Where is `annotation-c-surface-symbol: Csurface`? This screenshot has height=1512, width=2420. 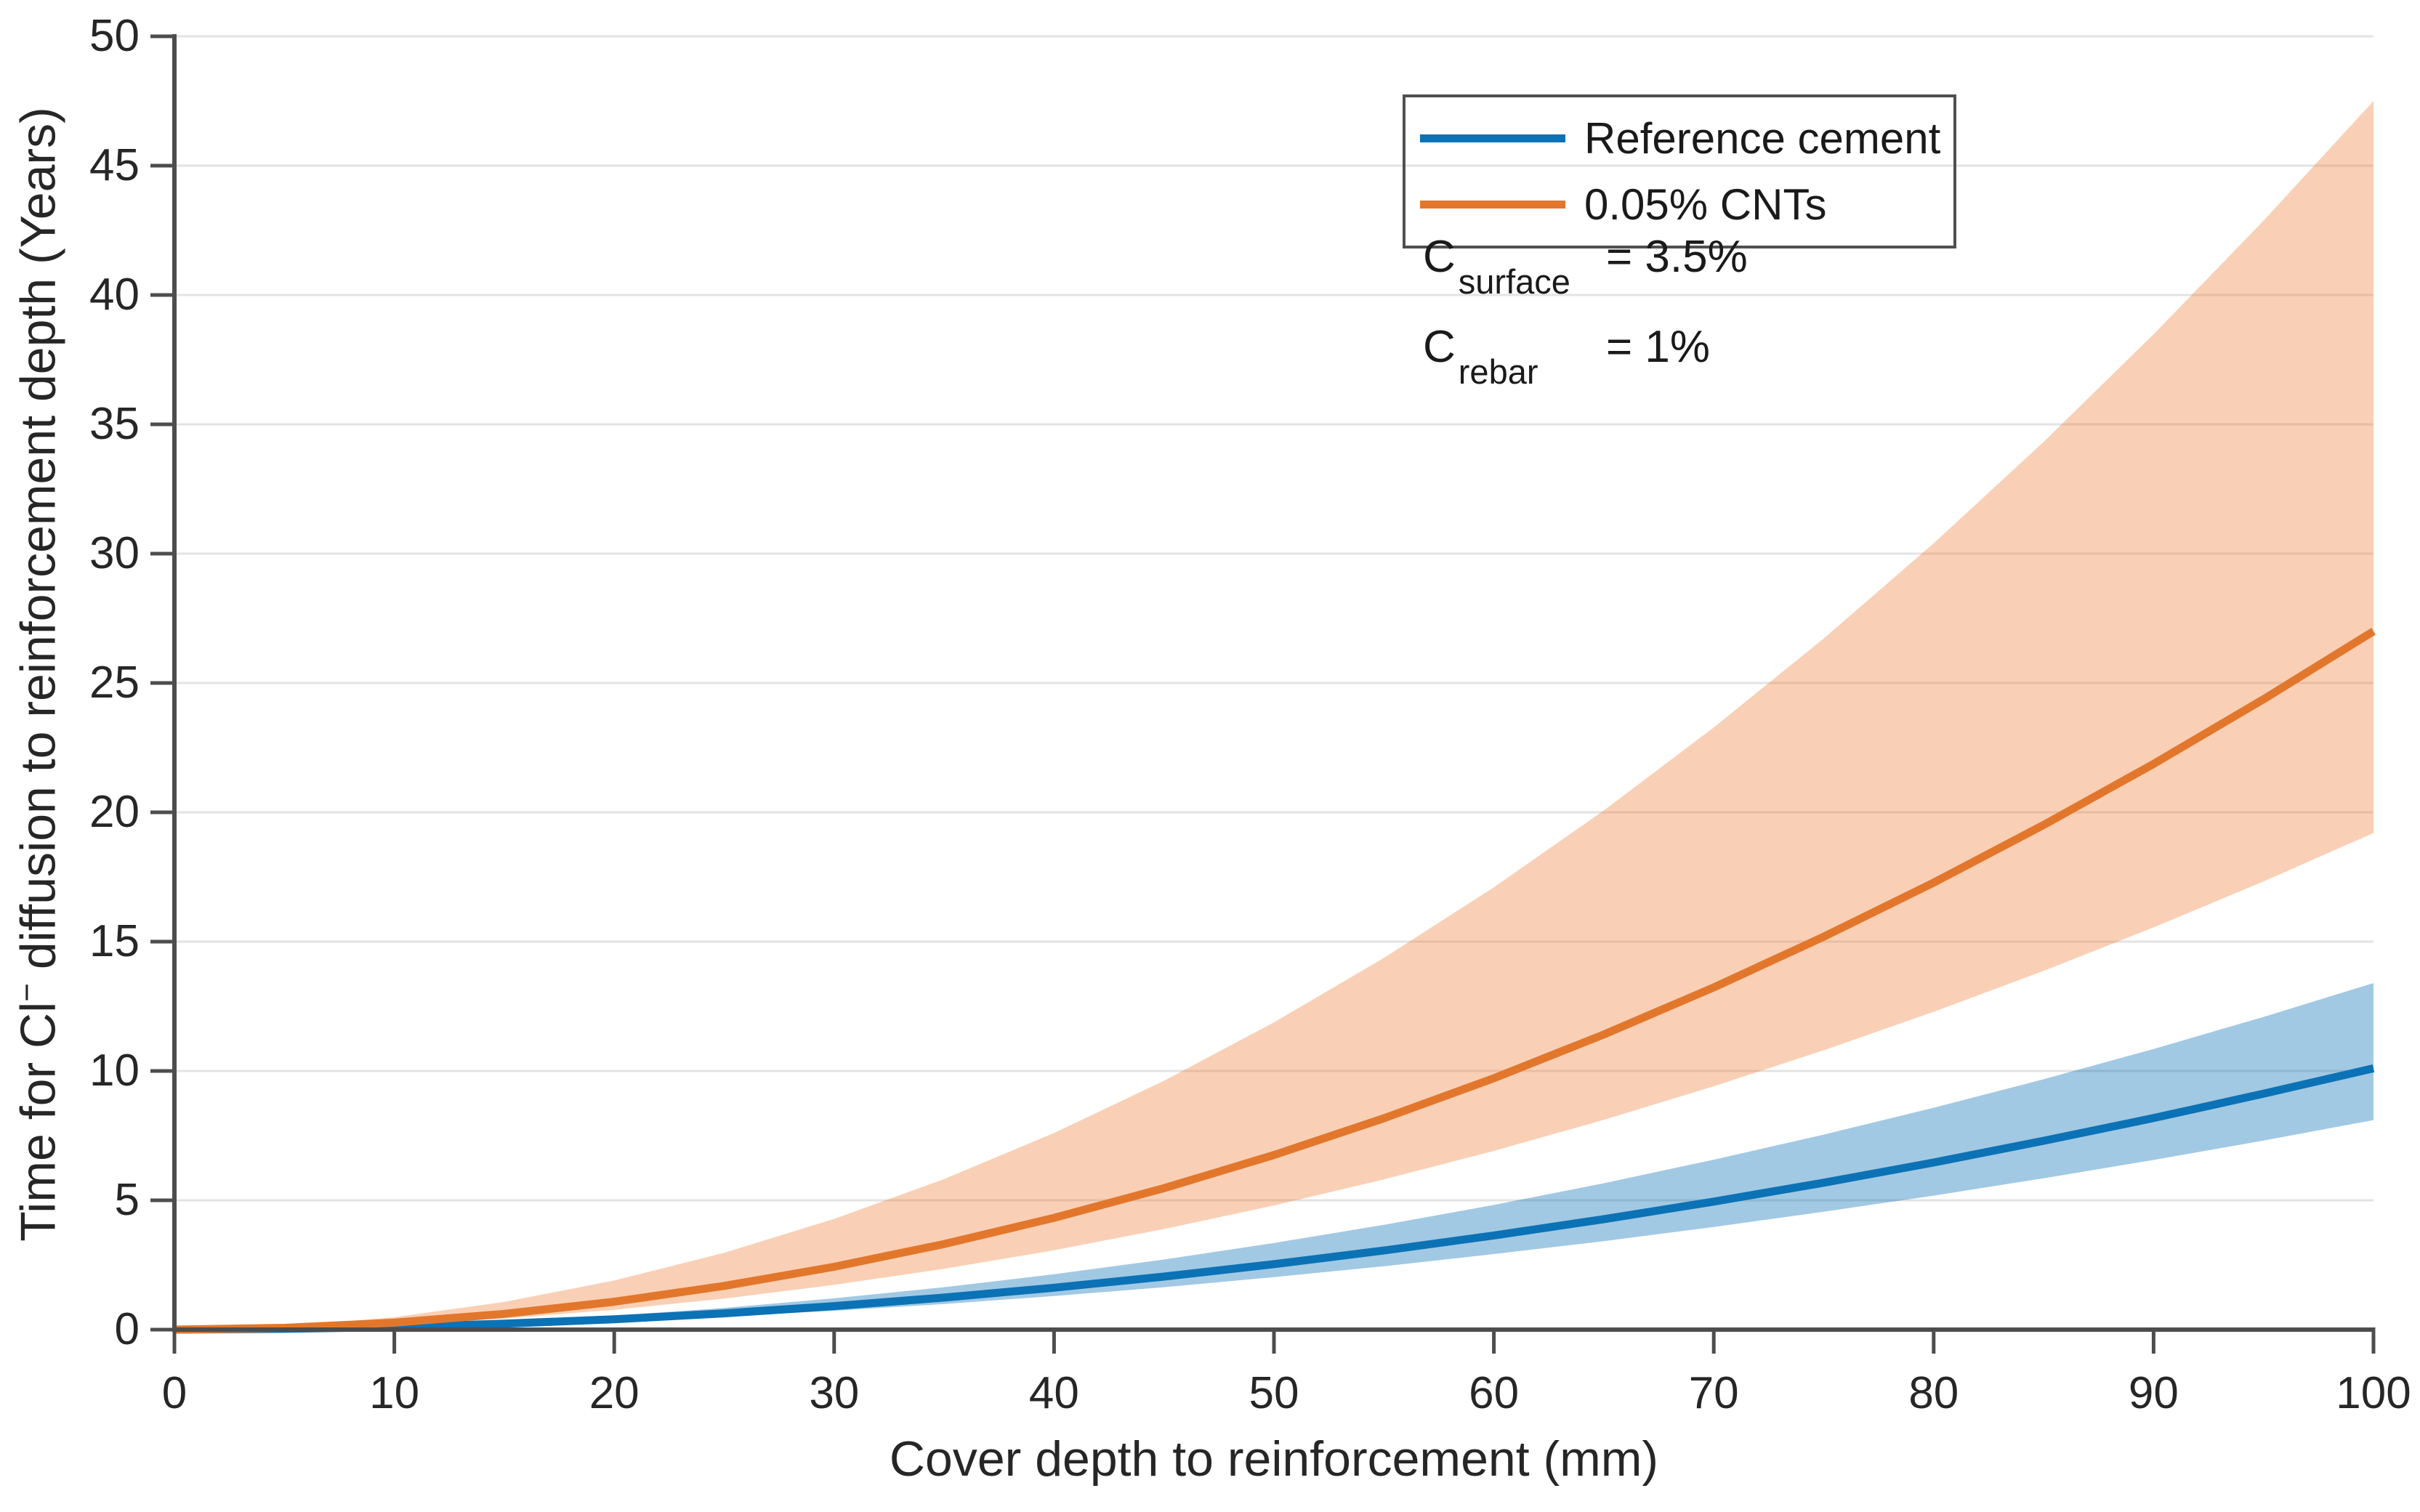
annotation-c-surface-symbol: Csurface is located at coordinates (1497, 267).